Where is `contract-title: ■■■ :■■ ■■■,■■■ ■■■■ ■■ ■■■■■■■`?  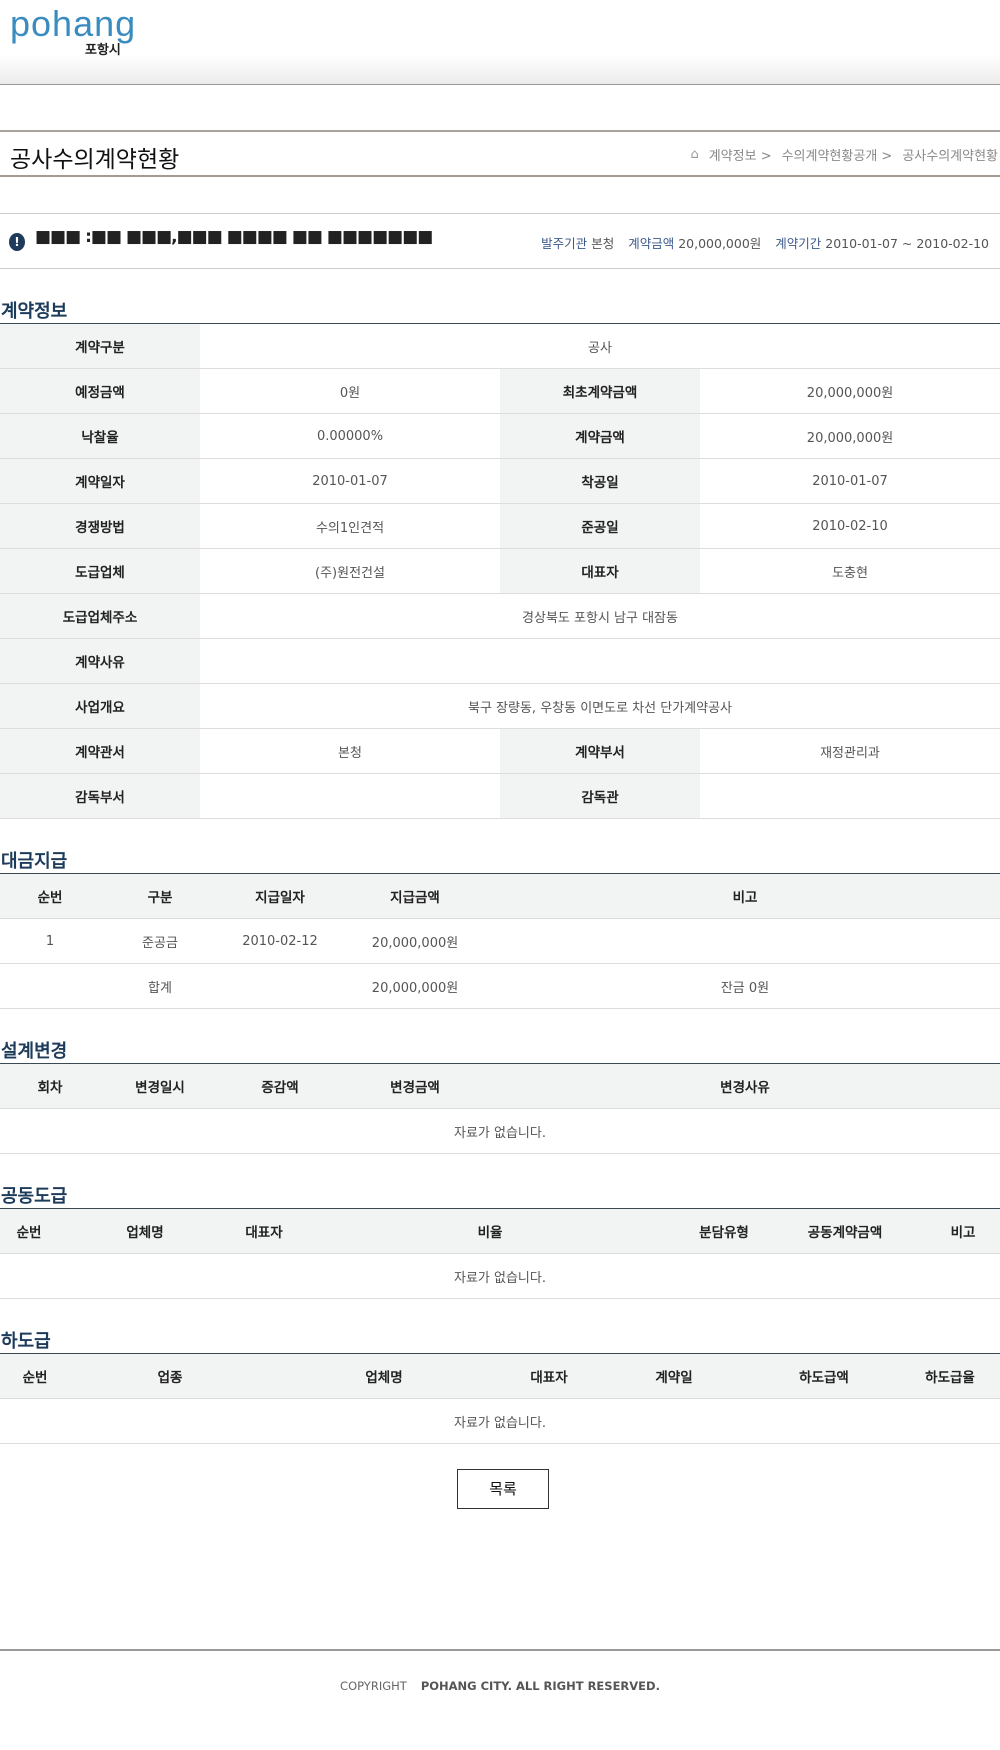 contract-title: ■■■ :■■ ■■■,■■■ ■■■■ ■■ ■■■■■■■ is located at coordinates (234, 237).